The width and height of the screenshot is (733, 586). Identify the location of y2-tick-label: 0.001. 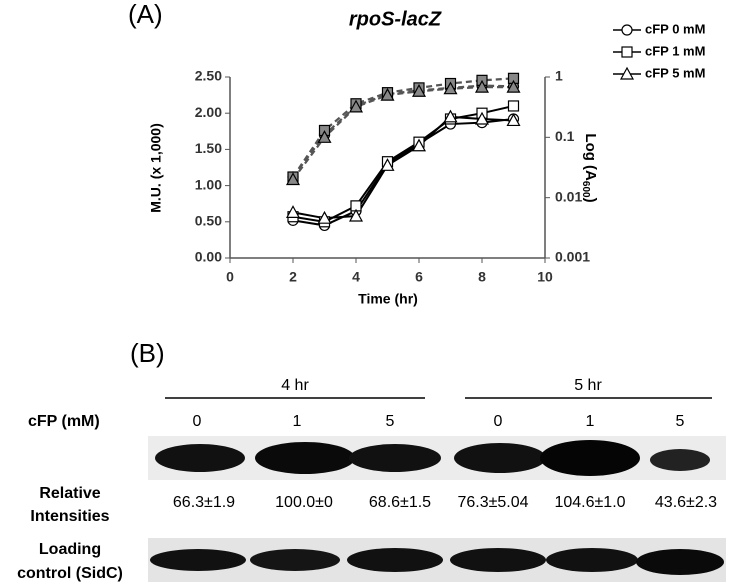
(572, 257).